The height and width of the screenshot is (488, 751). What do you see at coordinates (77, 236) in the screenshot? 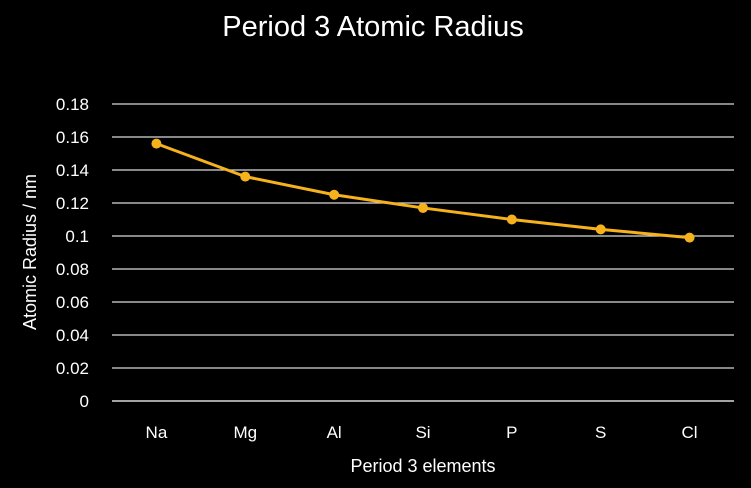
I see `y-tick-label: 0.1` at bounding box center [77, 236].